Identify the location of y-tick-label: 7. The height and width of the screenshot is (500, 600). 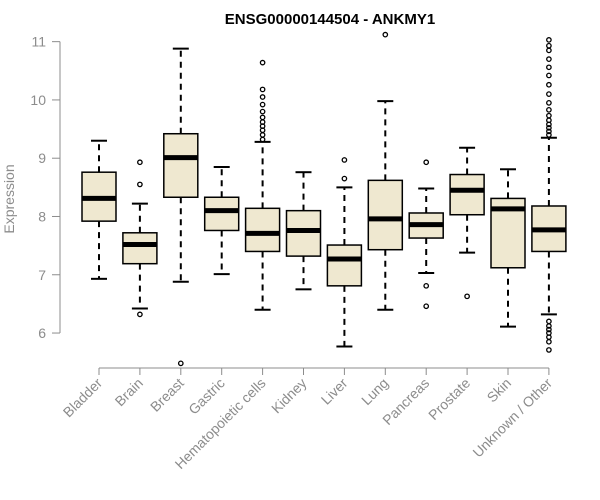
(42, 275).